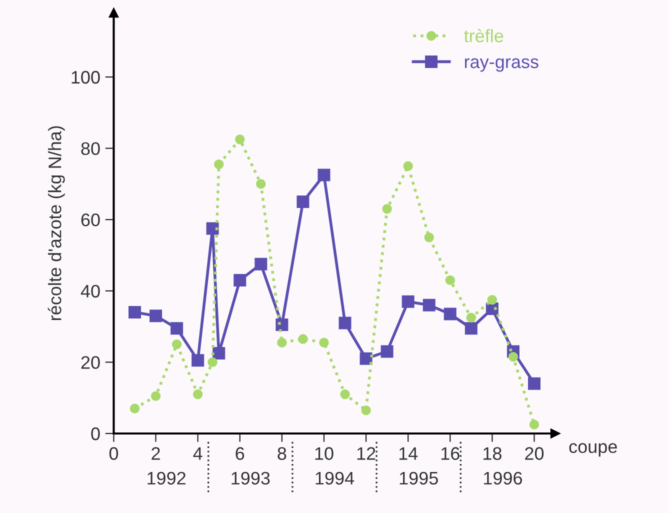 This screenshot has width=669, height=513. Describe the element at coordinates (593, 450) in the screenshot. I see `x-axis-title: coupe` at that location.